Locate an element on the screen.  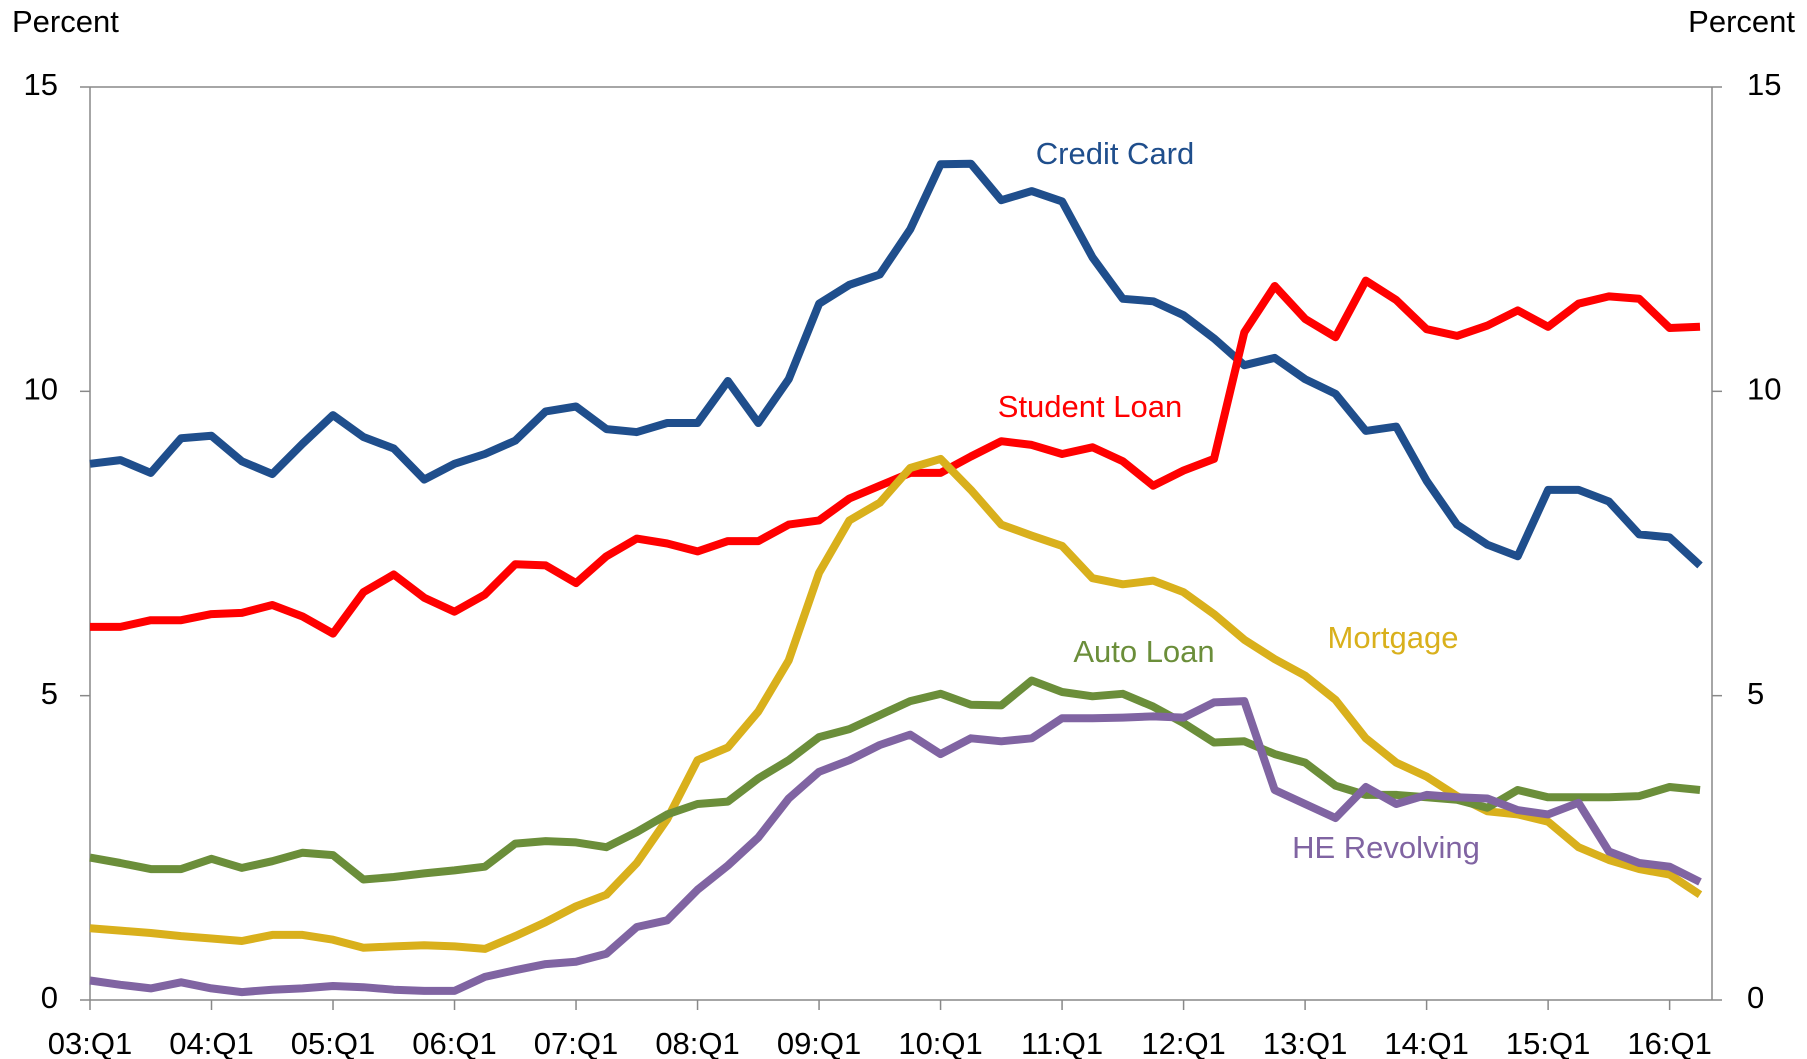
x-tick-label: 04:Q1 is located at coordinates (211, 1042).